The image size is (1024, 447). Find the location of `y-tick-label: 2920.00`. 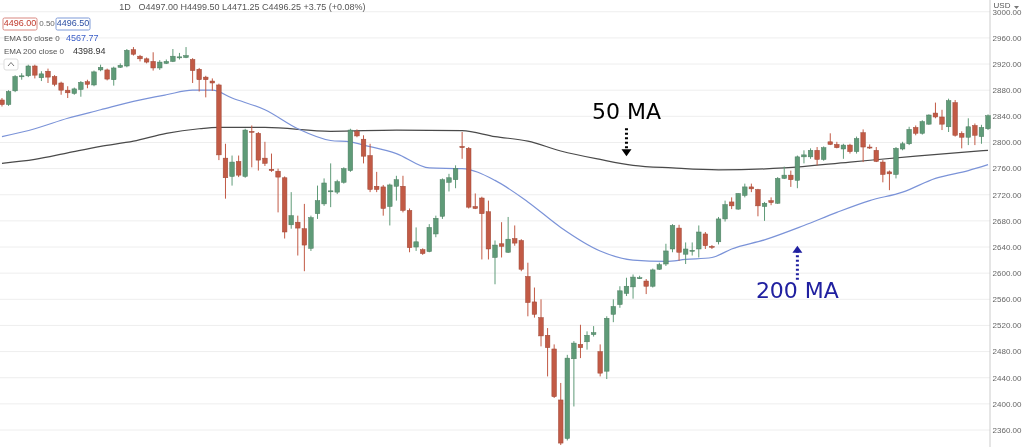

y-tick-label: 2920.00 is located at coordinates (1007, 64).